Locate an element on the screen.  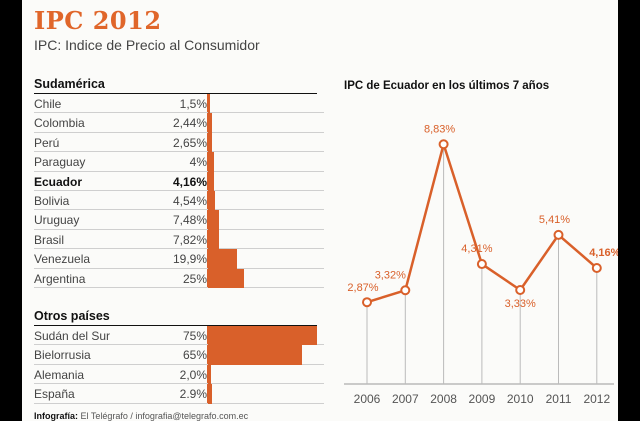
country-name: Perú is located at coordinates (47, 142).